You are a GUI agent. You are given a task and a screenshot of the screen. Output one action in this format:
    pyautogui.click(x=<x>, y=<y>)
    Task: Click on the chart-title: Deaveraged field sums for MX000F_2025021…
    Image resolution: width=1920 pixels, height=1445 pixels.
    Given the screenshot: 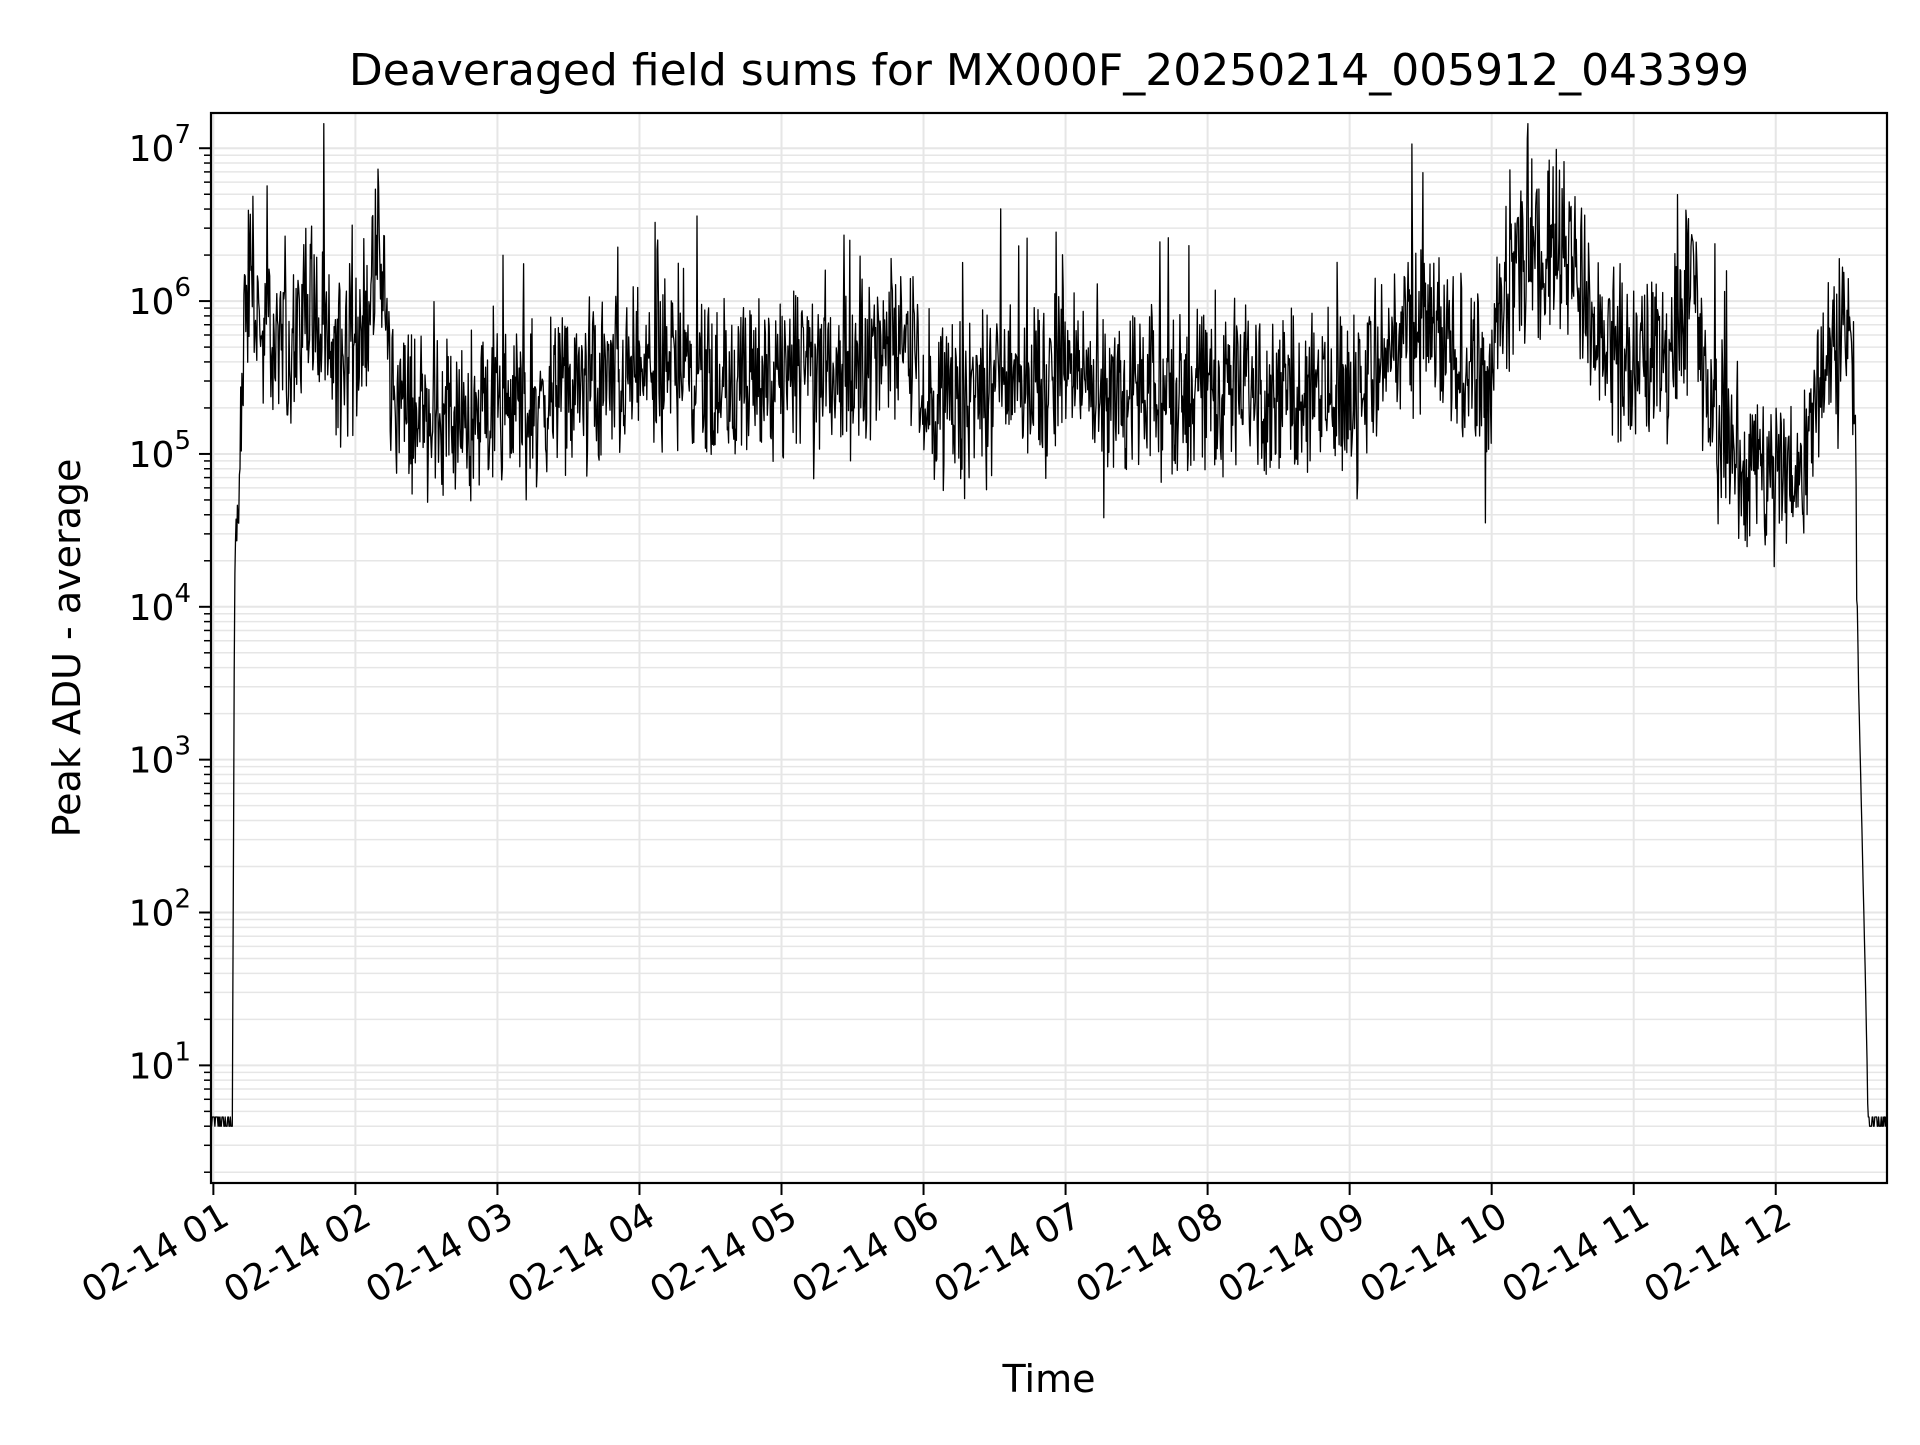 What is the action you would take?
    pyautogui.click(x=1049, y=70)
    